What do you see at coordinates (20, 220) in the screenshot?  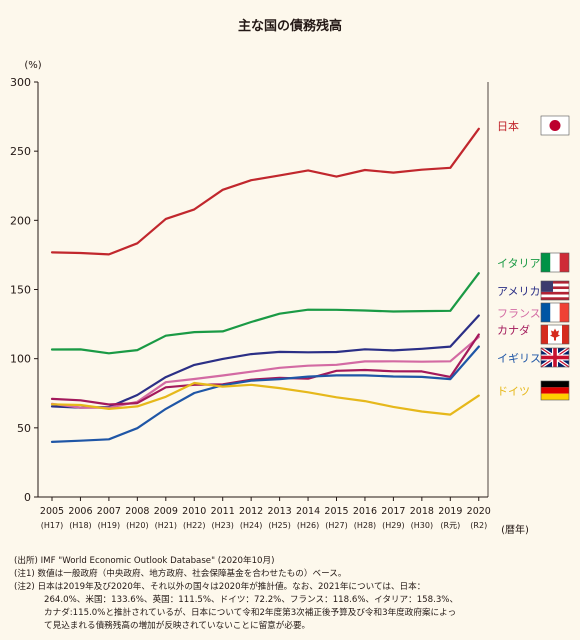 I see `y-tick-label: 200` at bounding box center [20, 220].